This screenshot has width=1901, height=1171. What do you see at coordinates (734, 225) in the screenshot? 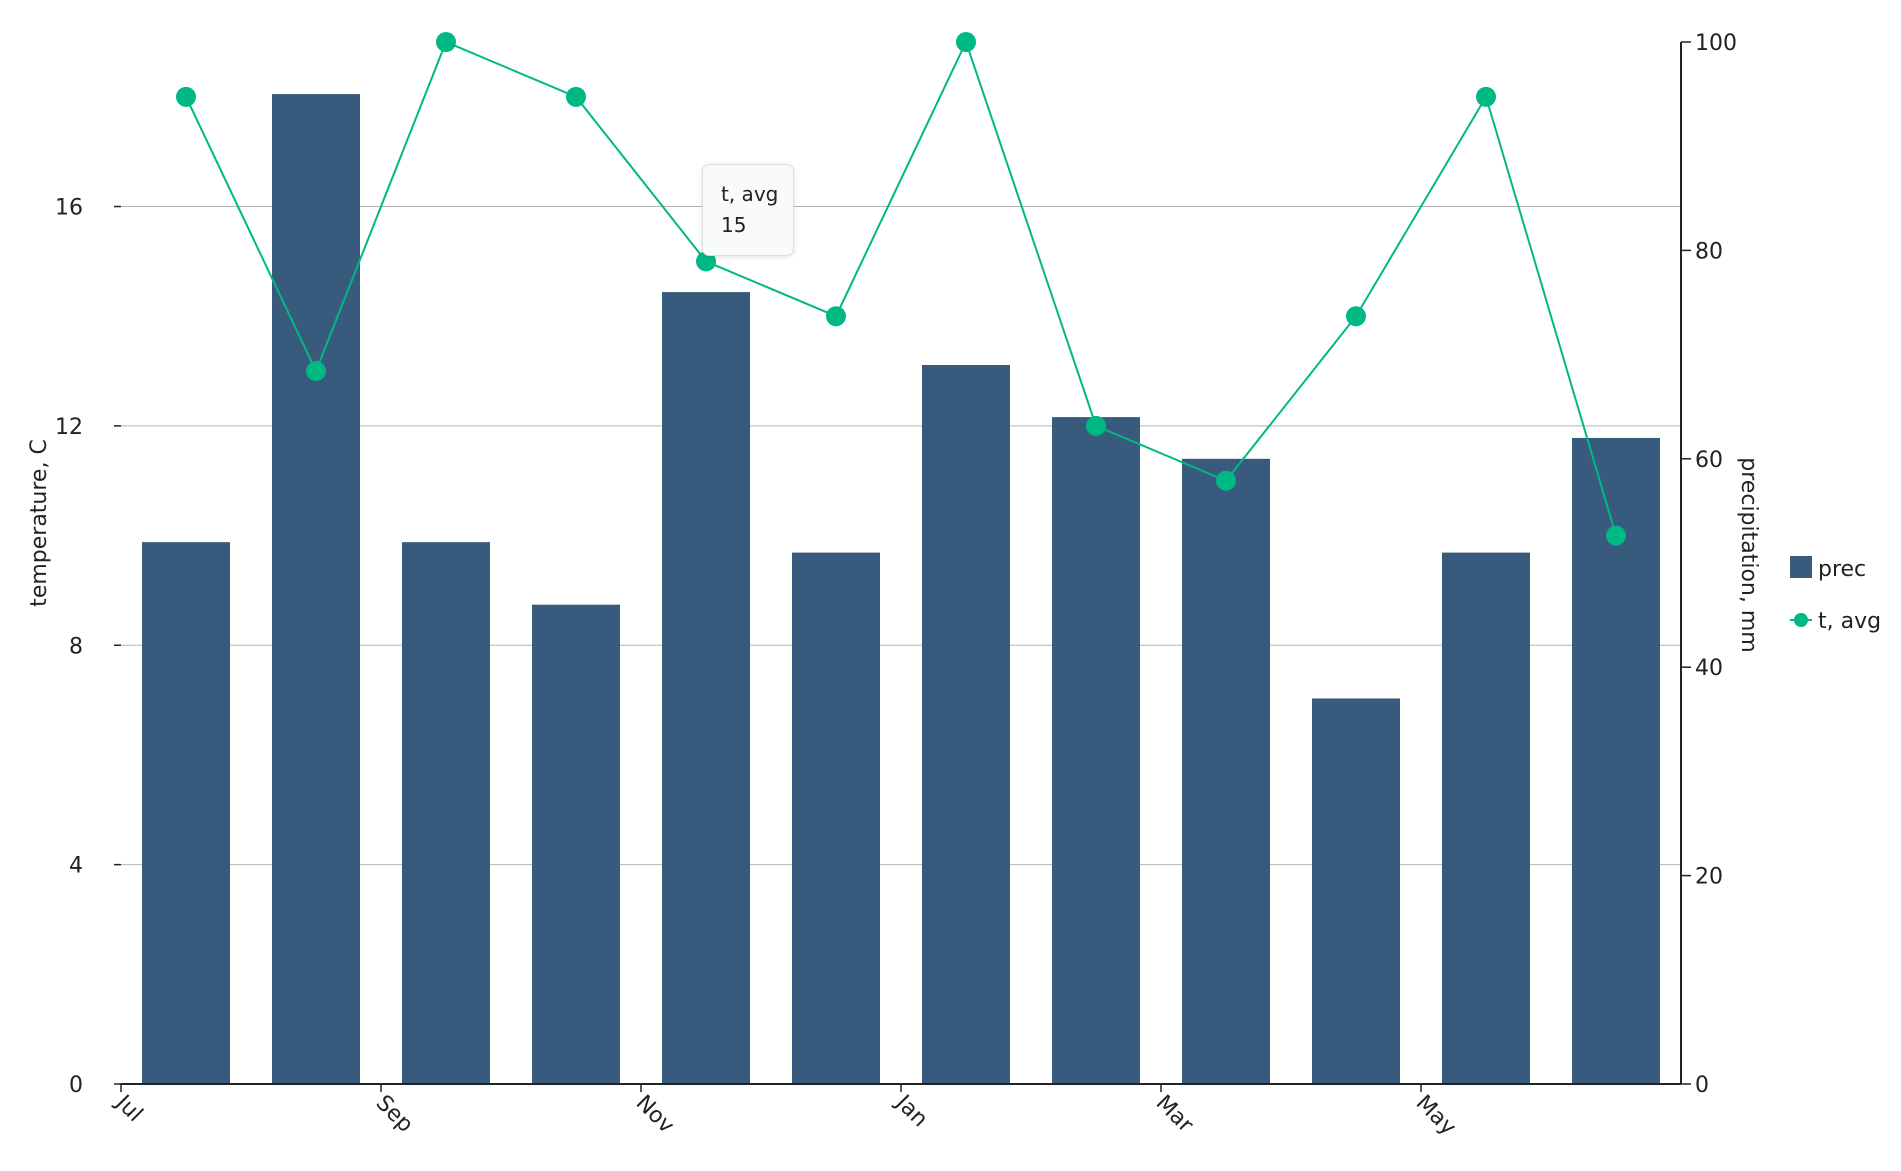
I see `tooltip-value: 15` at bounding box center [734, 225].